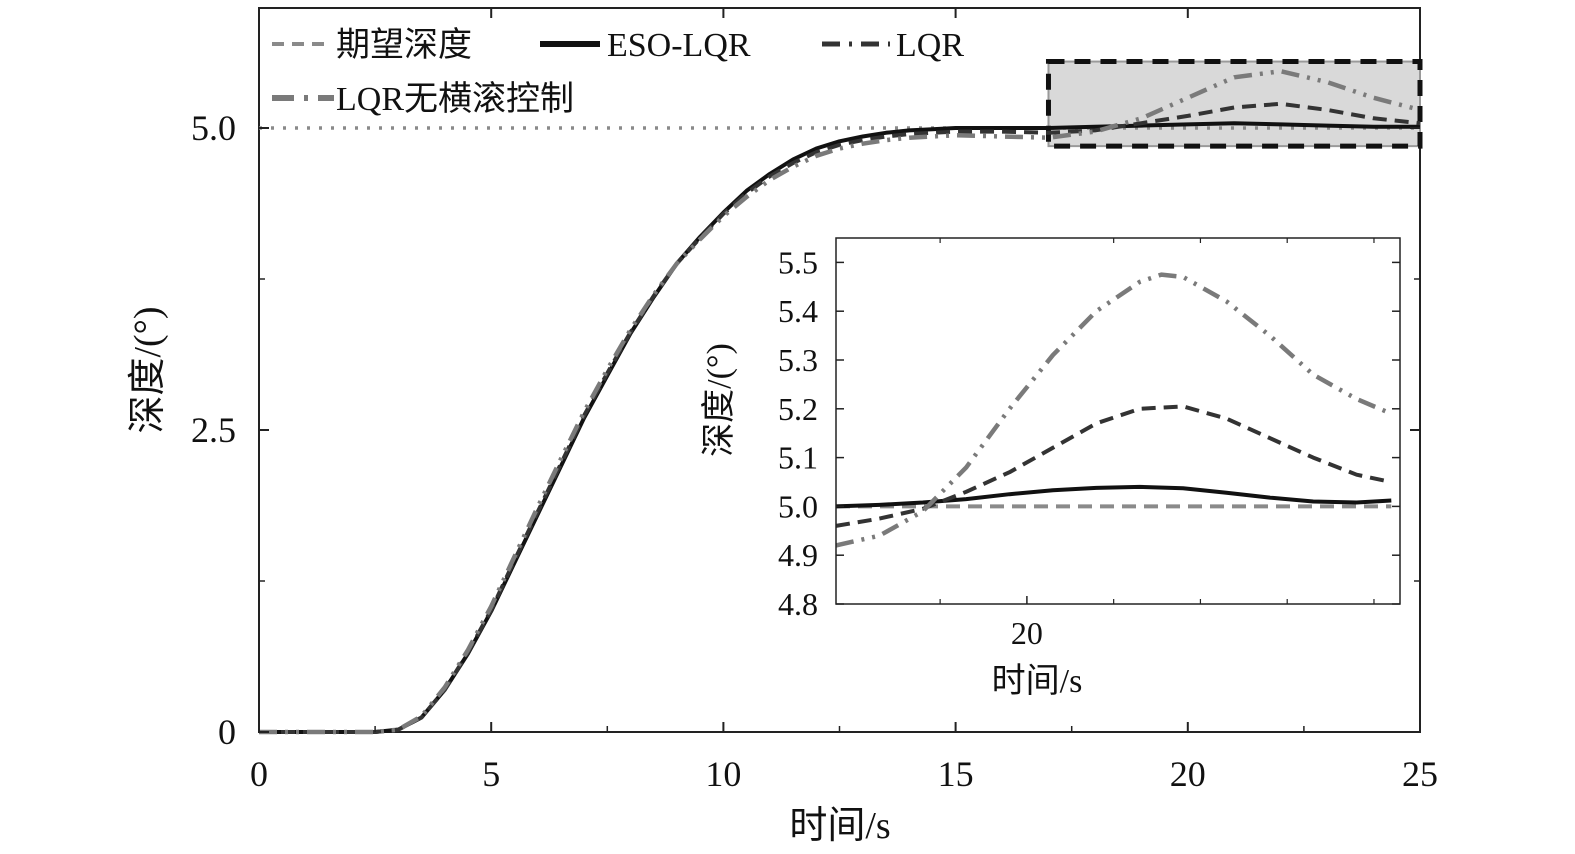 The width and height of the screenshot is (1575, 854). What do you see at coordinates (719, 400) in the screenshot?
I see `inset-ylabel: 深度/(°)` at bounding box center [719, 400].